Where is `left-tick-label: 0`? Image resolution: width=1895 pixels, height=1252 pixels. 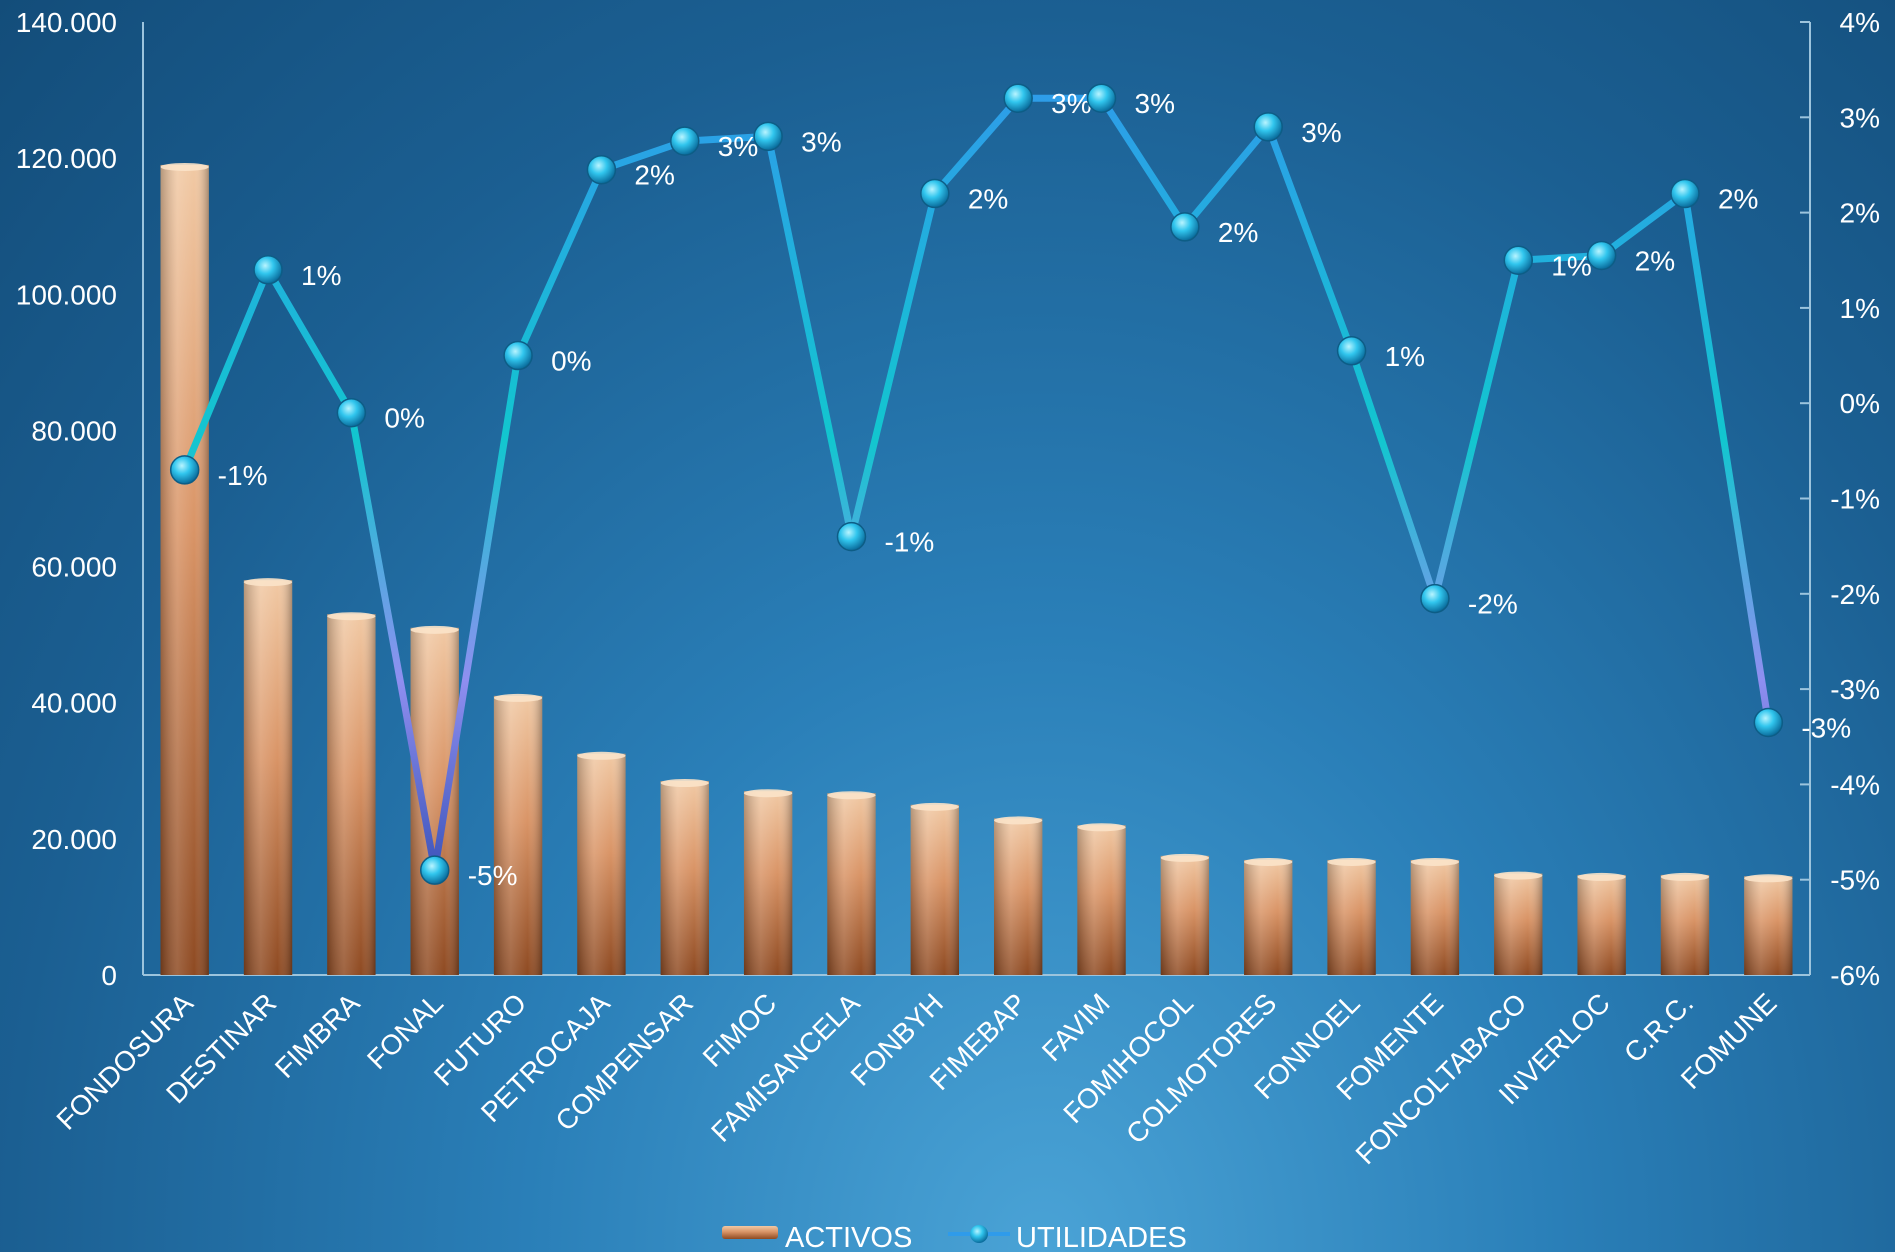
left-tick-label: 0 is located at coordinates (109, 975).